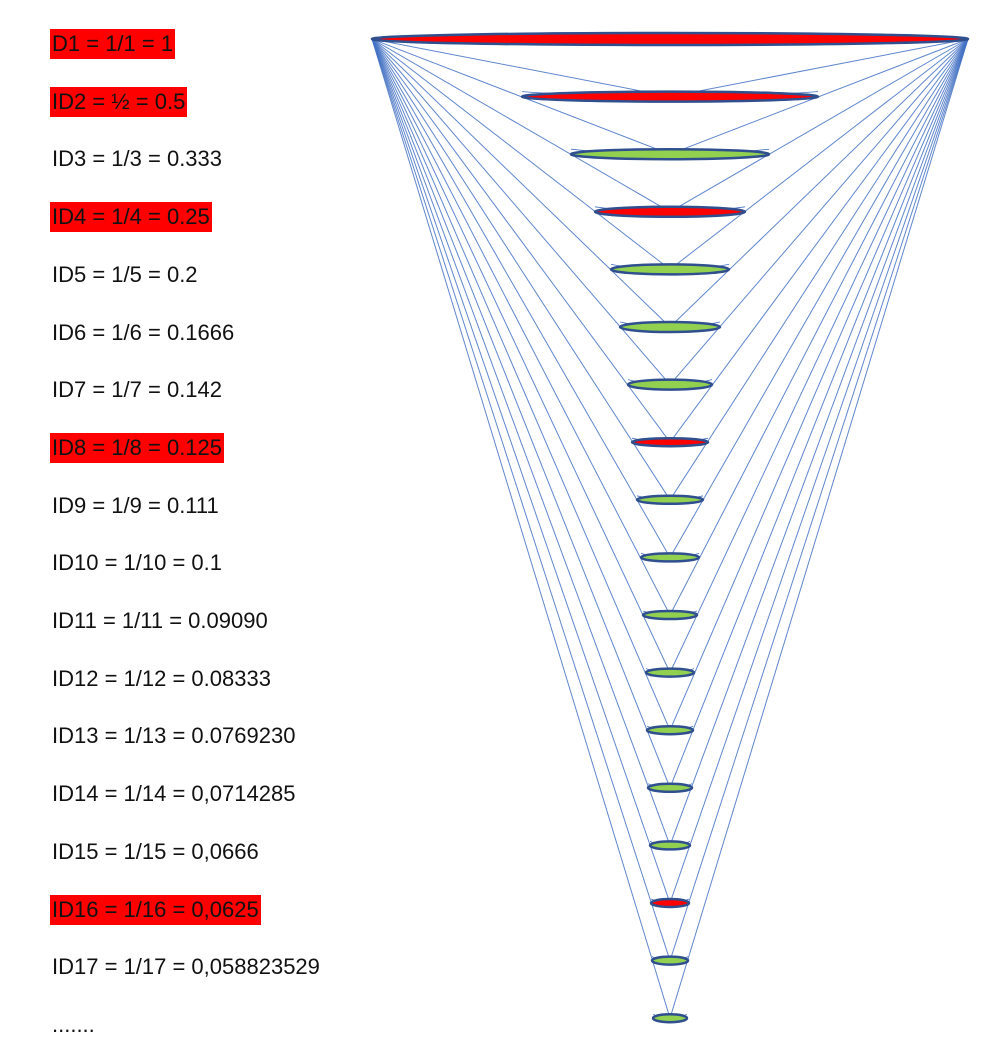 The image size is (1000, 1049). Describe the element at coordinates (137, 447) in the screenshot. I see `fraction-row: ID8 = 1/8 = 0.125` at that location.